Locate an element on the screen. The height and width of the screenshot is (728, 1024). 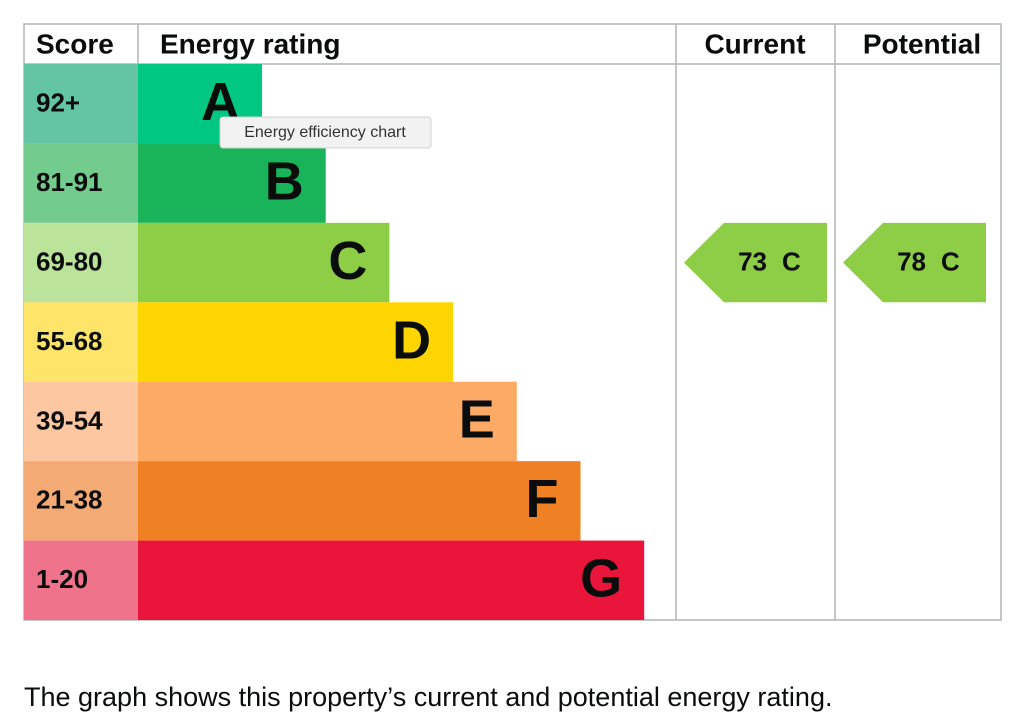
tooltip: Energy efficiency chart is located at coordinates (325, 132).